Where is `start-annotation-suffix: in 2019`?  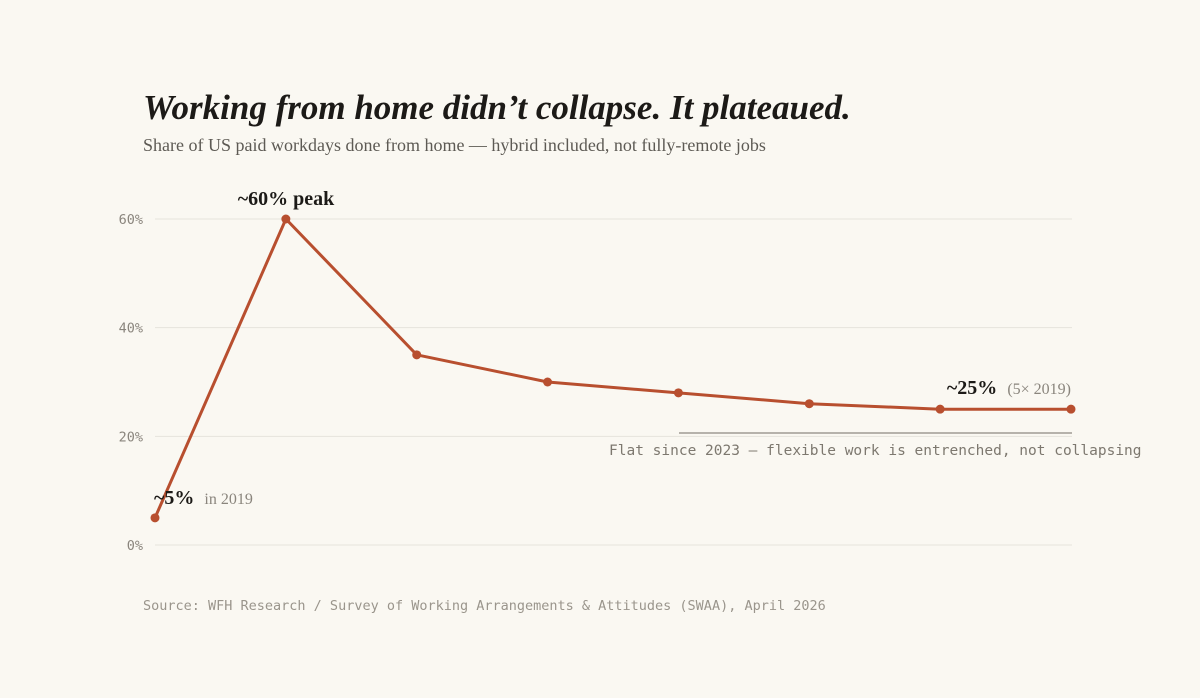
start-annotation-suffix: in 2019 is located at coordinates (228, 499).